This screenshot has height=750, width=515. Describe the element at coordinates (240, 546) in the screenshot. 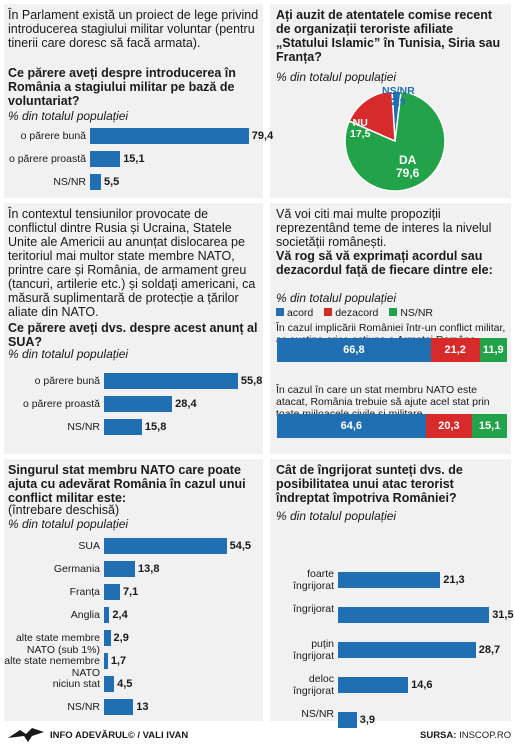

I see `bar-value: 54,5` at that location.